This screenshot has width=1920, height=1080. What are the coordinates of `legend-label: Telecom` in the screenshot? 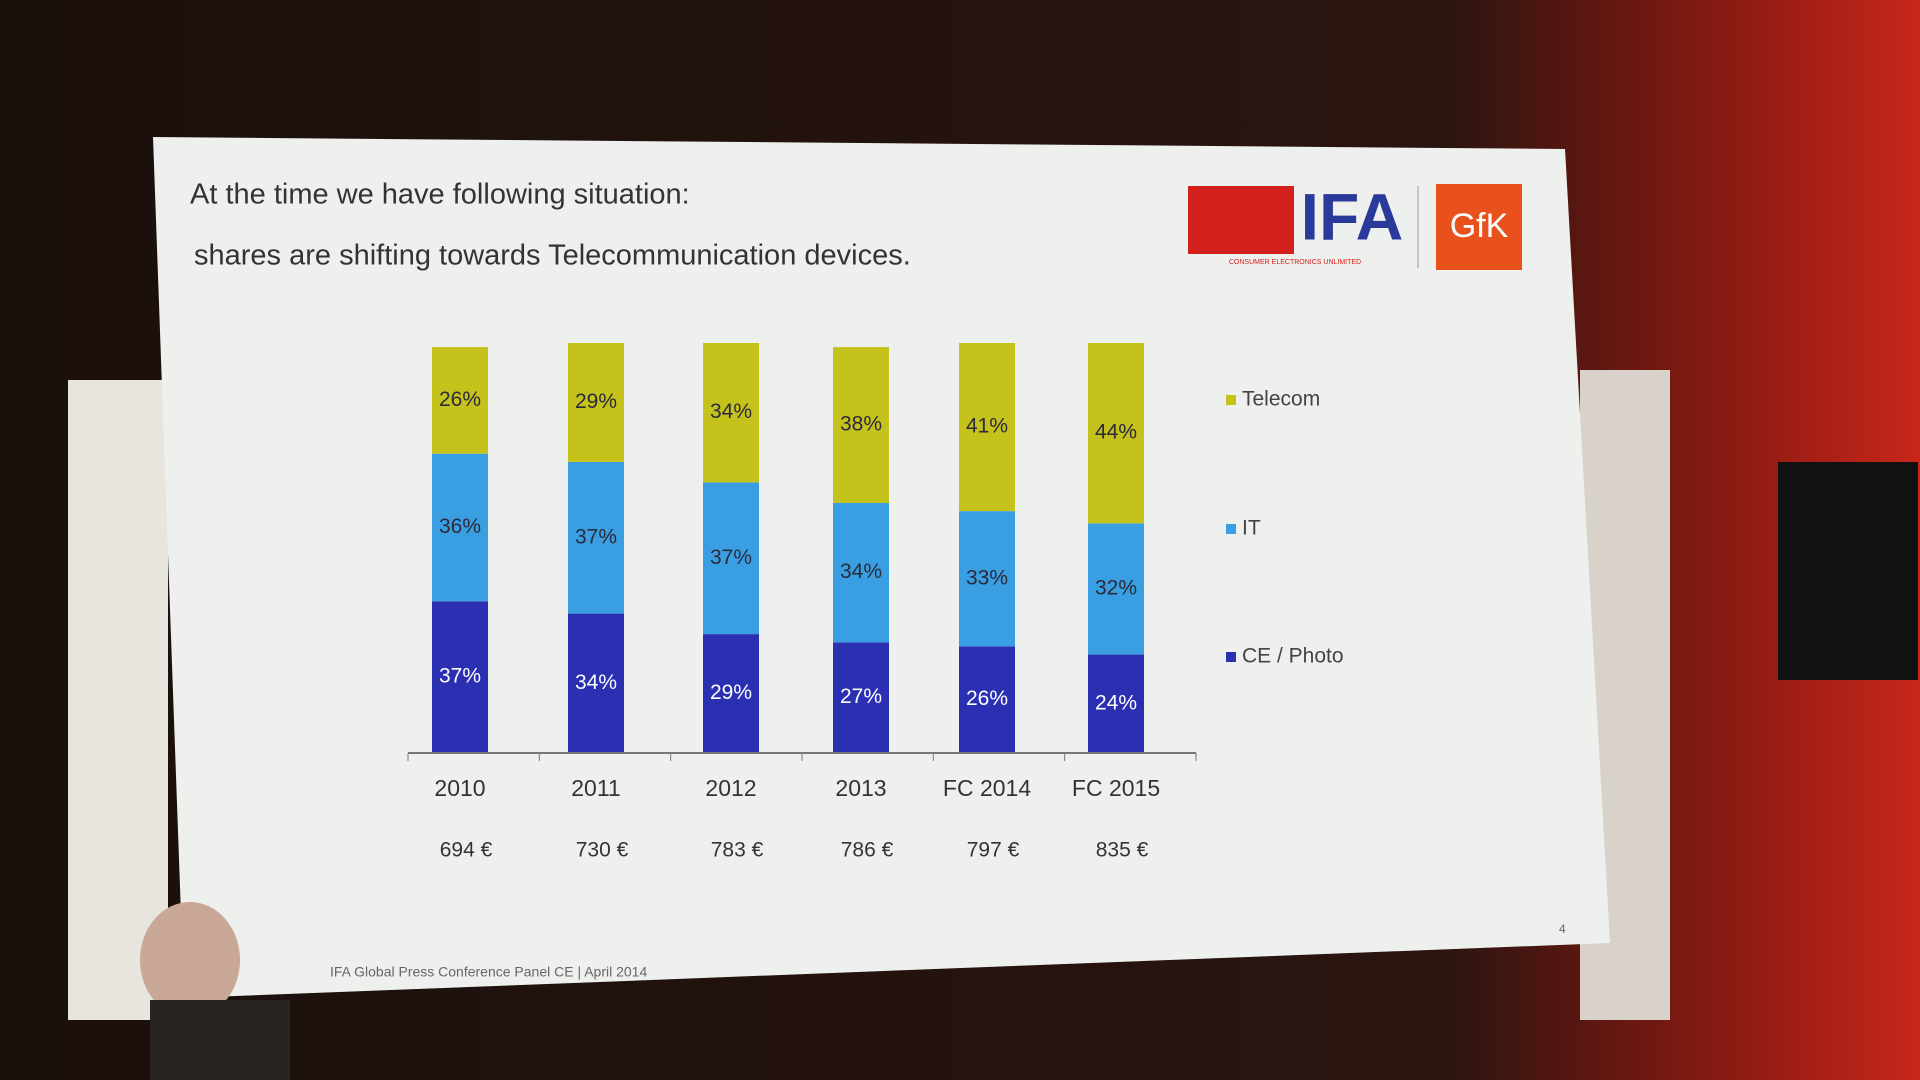 It's located at (1281, 399).